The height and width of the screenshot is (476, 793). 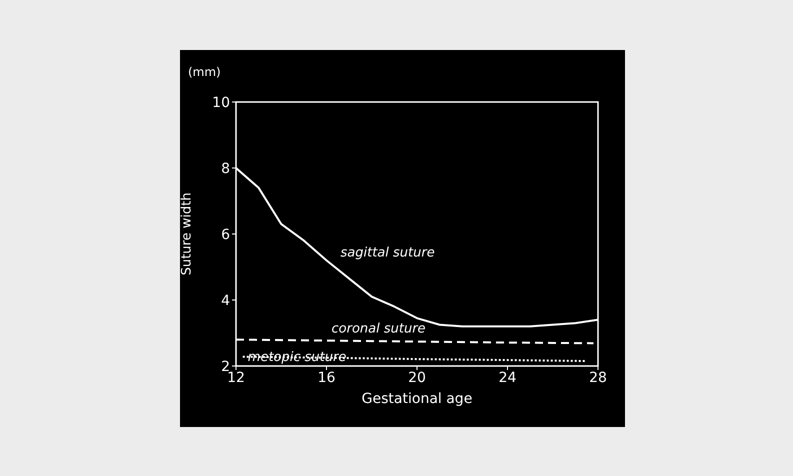 I want to click on x-axis-title: Gestational age, so click(x=417, y=399).